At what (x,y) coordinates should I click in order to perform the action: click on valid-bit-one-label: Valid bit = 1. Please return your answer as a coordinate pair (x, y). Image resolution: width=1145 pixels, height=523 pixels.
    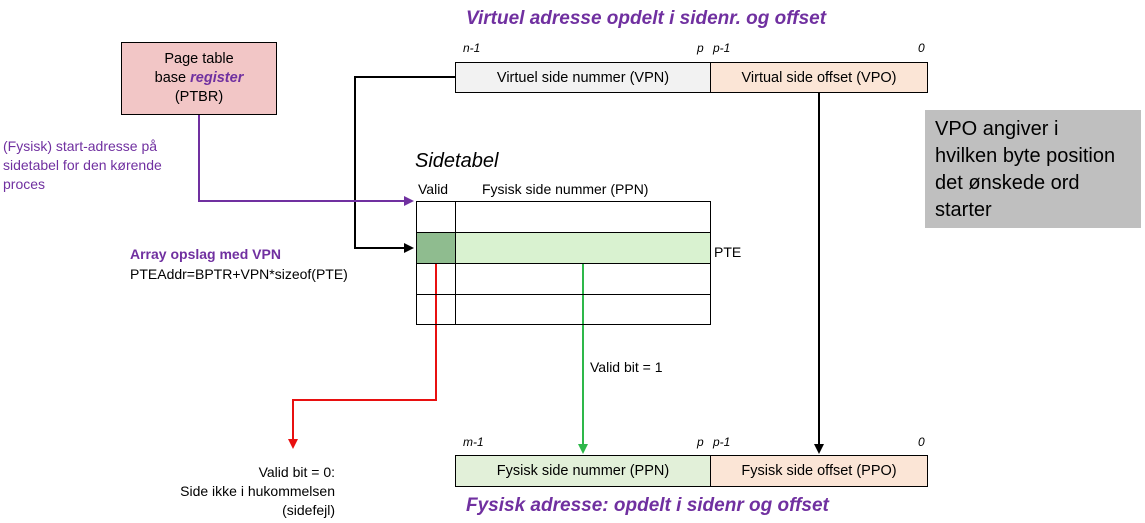
    Looking at the image, I should click on (626, 367).